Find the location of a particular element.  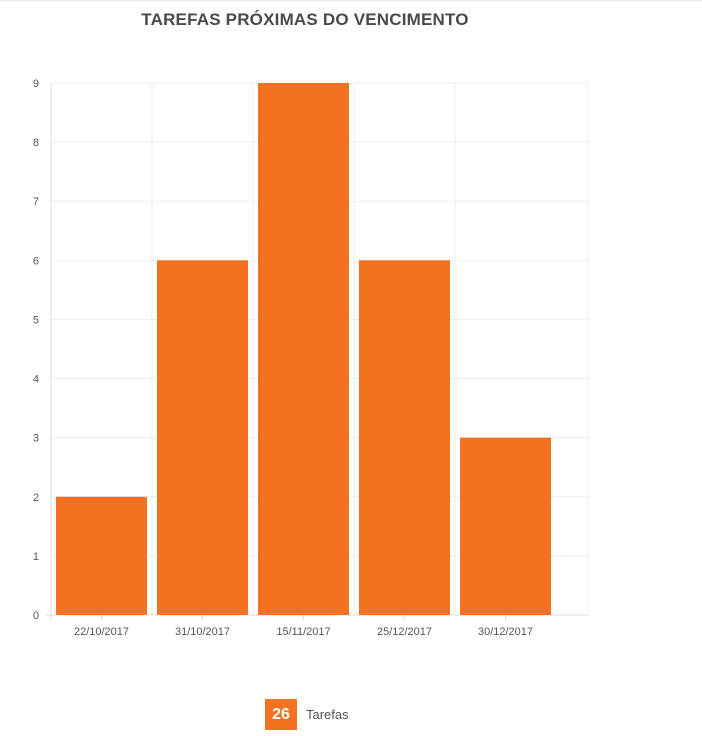

y-tick-label: 6 is located at coordinates (36, 261).